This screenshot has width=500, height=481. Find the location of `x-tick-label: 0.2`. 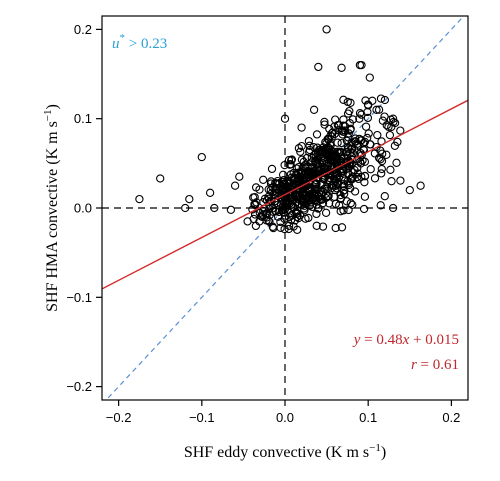

x-tick-label: 0.2 is located at coordinates (451, 417).